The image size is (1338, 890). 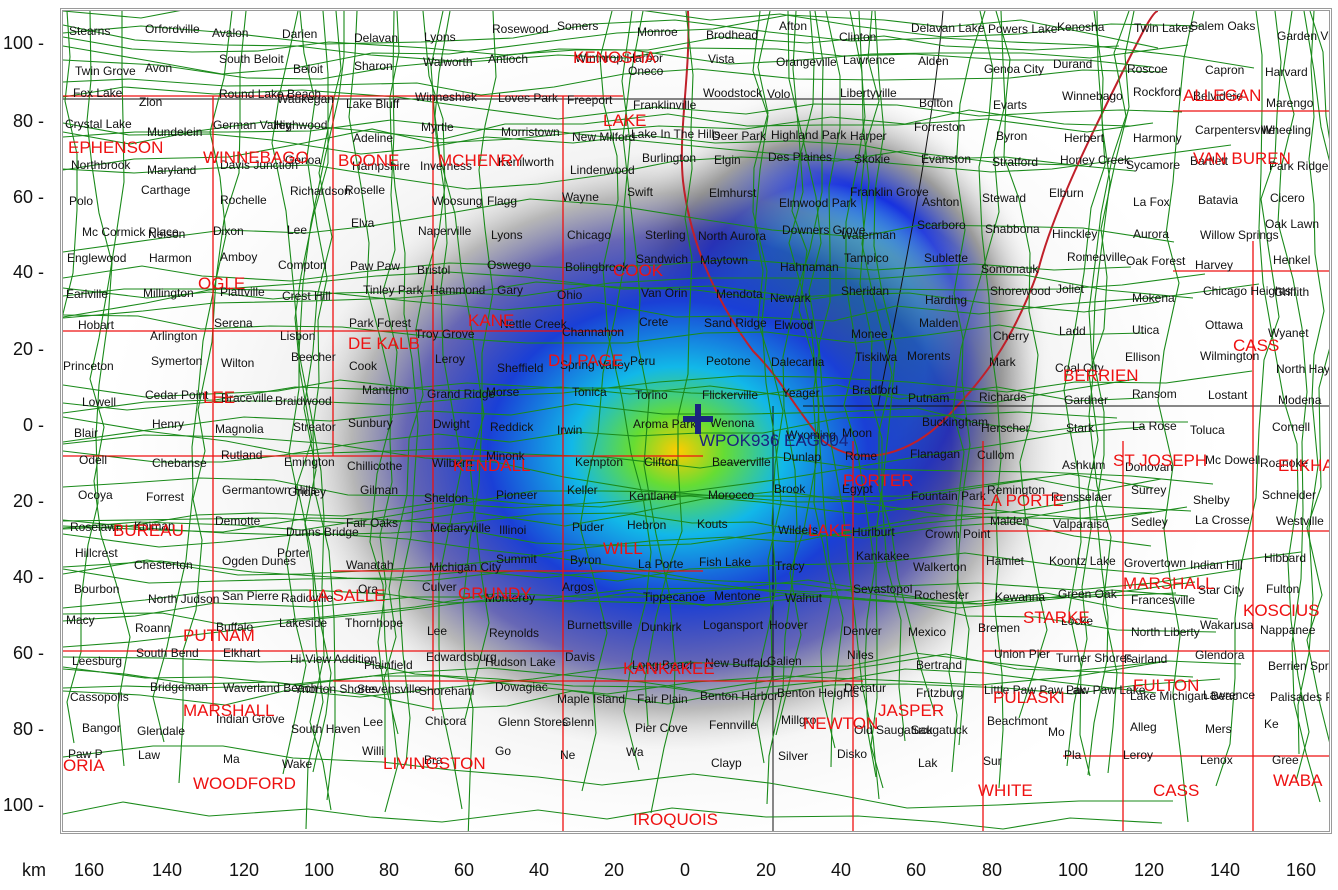 I want to click on place-label: Antioch, so click(x=508, y=59).